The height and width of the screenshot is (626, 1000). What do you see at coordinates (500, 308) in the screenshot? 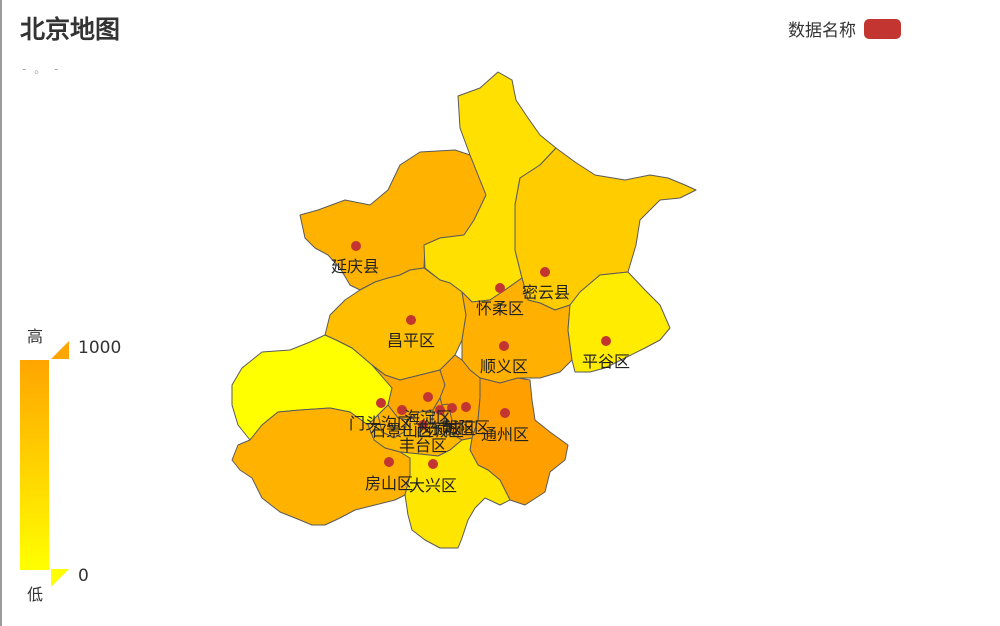
I see `label-huairou: 怀柔区` at bounding box center [500, 308].